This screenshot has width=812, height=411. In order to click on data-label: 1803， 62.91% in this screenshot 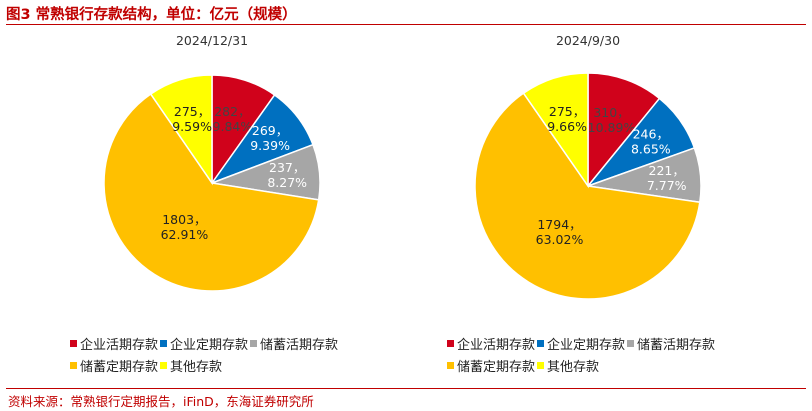, I will do `click(185, 227)`.